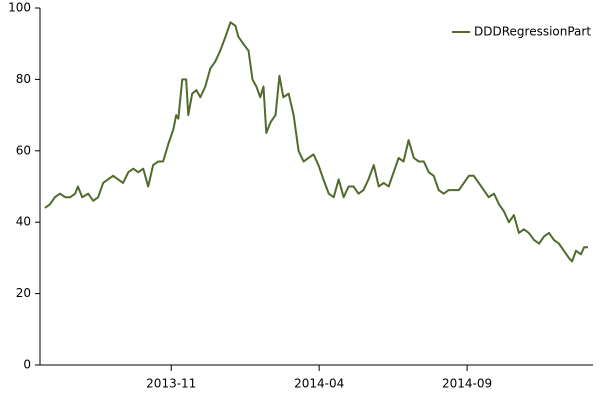 The image size is (600, 400). I want to click on y-tick-label: 40, so click(23, 222).